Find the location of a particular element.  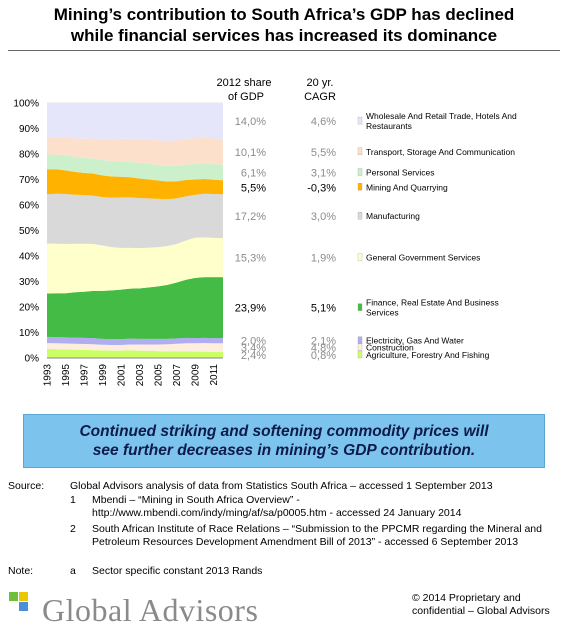

y-tick-label: 30% is located at coordinates (29, 282).